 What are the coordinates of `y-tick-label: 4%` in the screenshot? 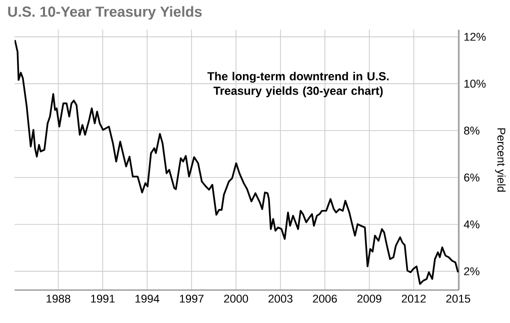 It's located at (472, 224).